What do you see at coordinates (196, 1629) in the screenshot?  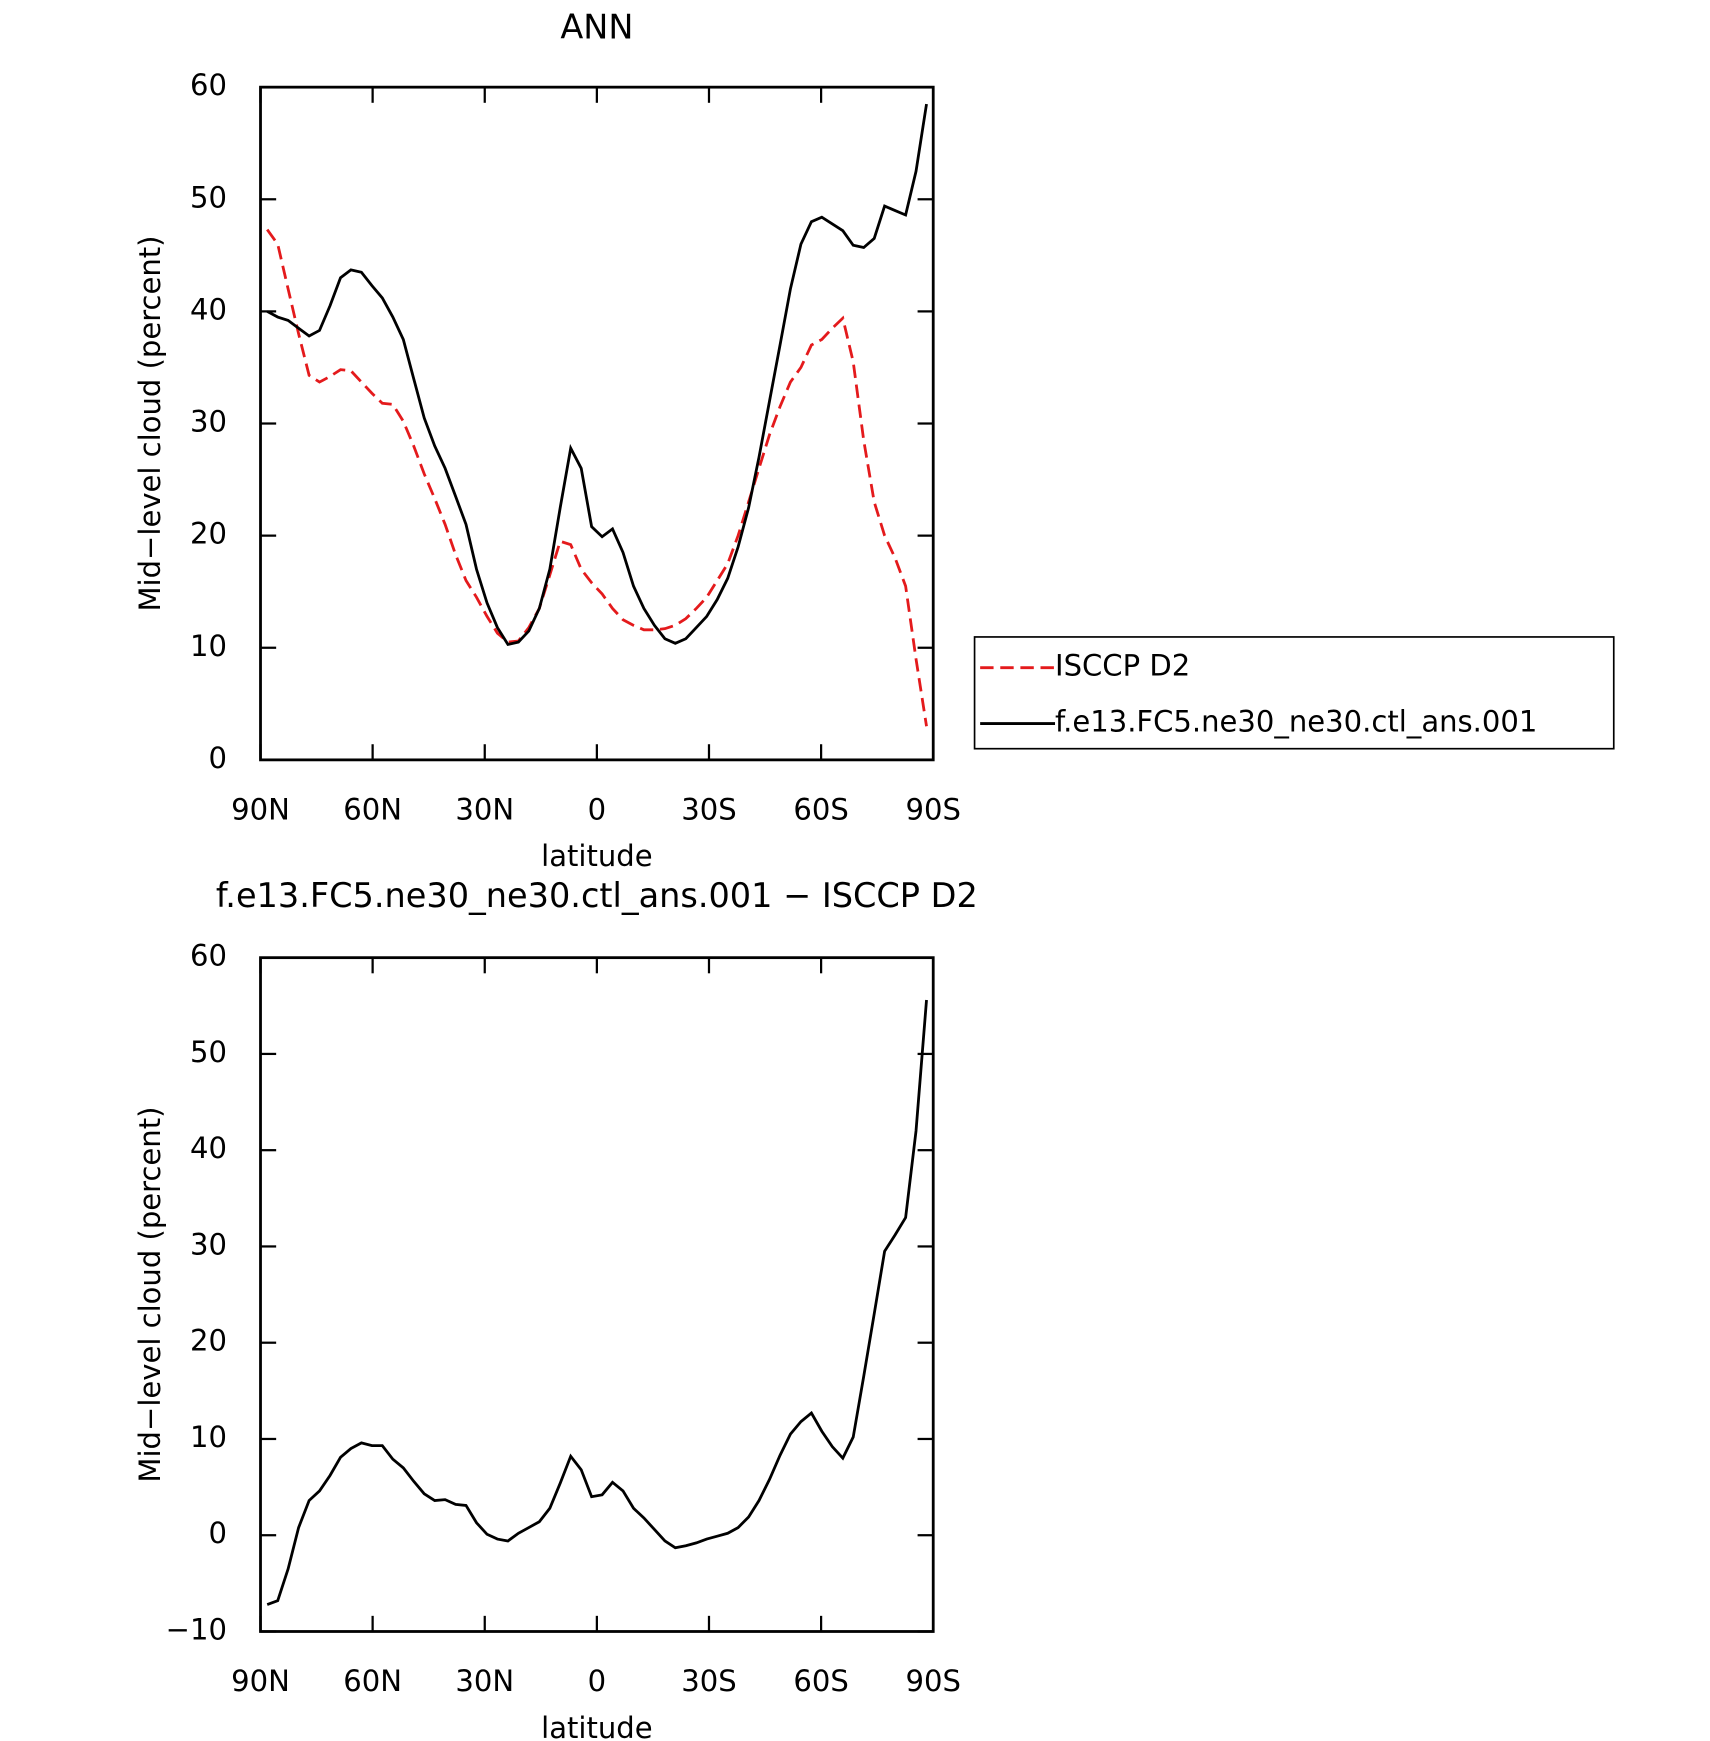 I see `y-tick-label: −10` at bounding box center [196, 1629].